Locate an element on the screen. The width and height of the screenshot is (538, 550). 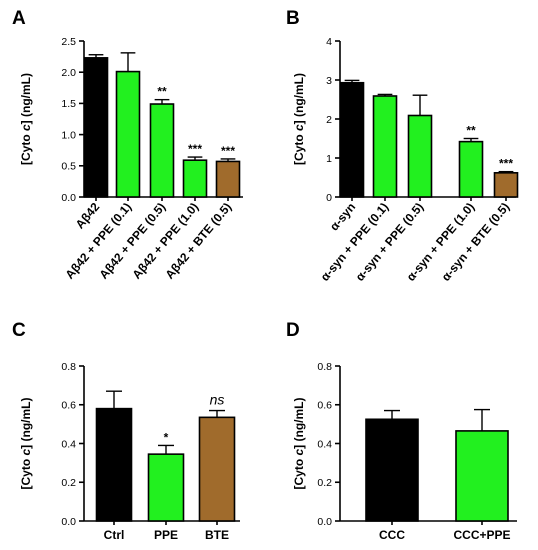
y-tick-label: 4 is located at coordinates (329, 42).